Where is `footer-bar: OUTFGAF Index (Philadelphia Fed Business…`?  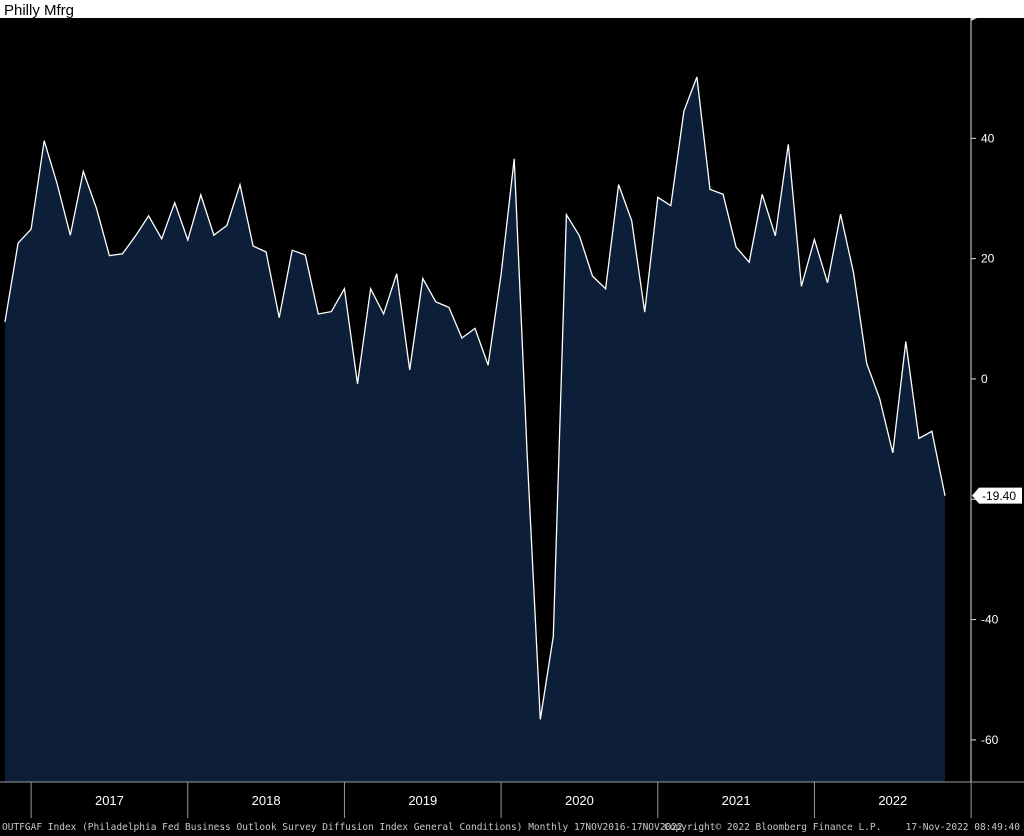
footer-bar: OUTFGAF Index (Philadelphia Fed Business… is located at coordinates (512, 827).